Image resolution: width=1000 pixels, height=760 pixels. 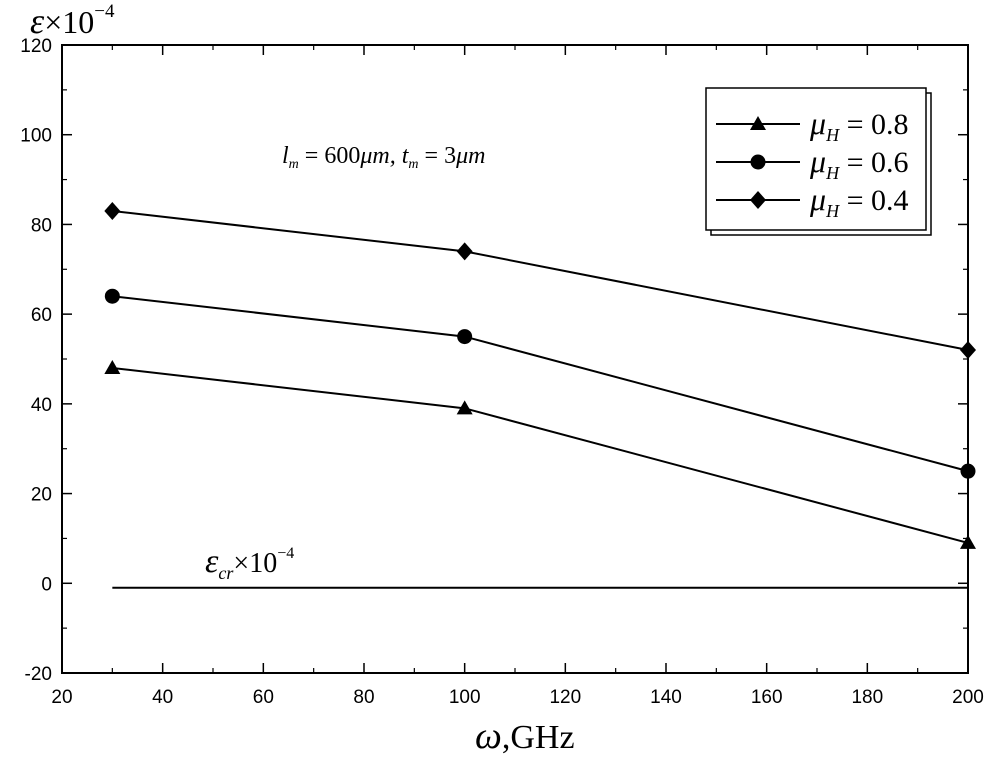 I want to click on x-tick-label: 200, so click(x=968, y=697).